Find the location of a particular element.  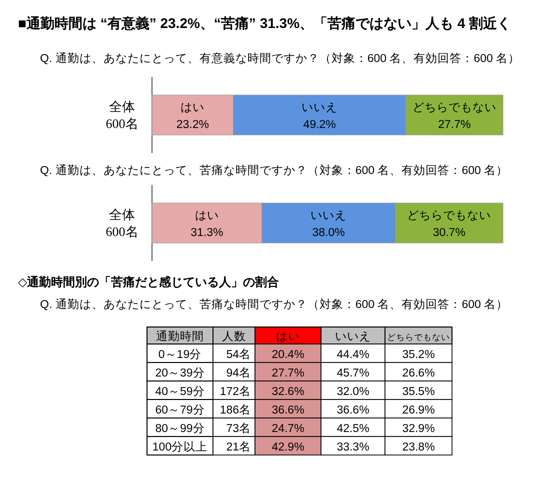

data-label: 38.0% is located at coordinates (328, 233).